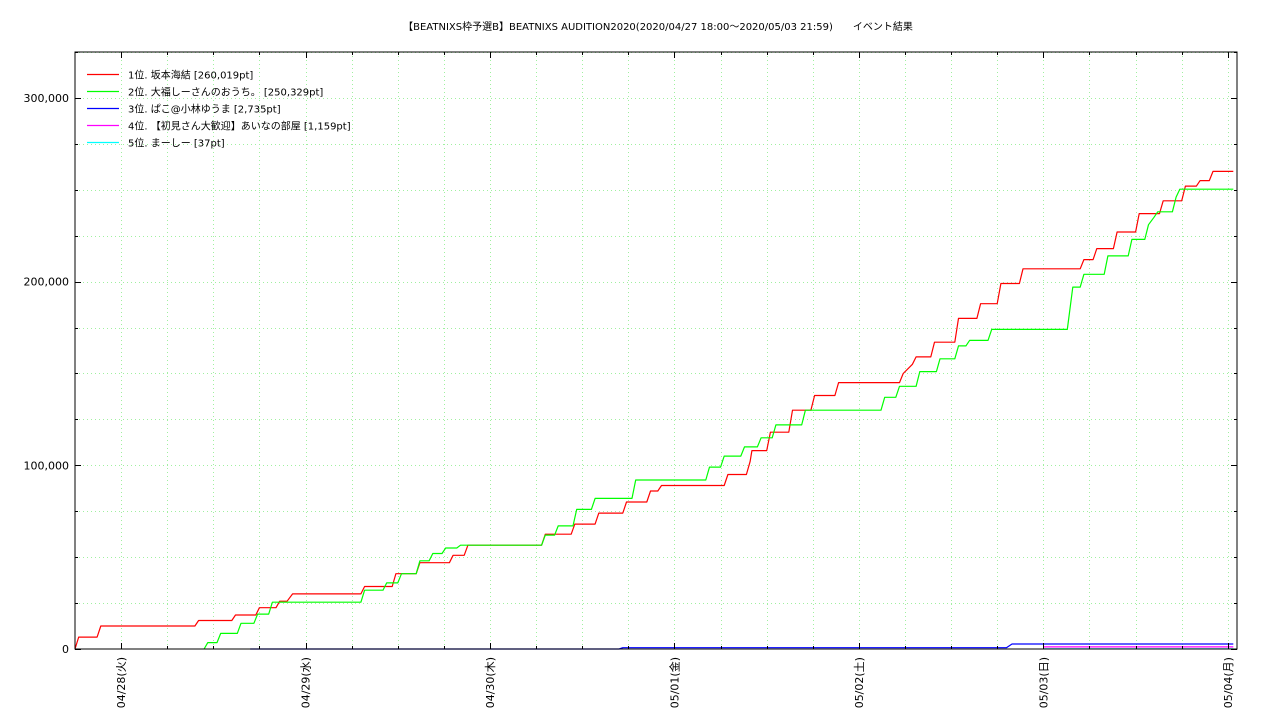 The width and height of the screenshot is (1280, 720). Describe the element at coordinates (176, 143) in the screenshot. I see `legend-entry: 5位. まーしー [37pt]` at that location.